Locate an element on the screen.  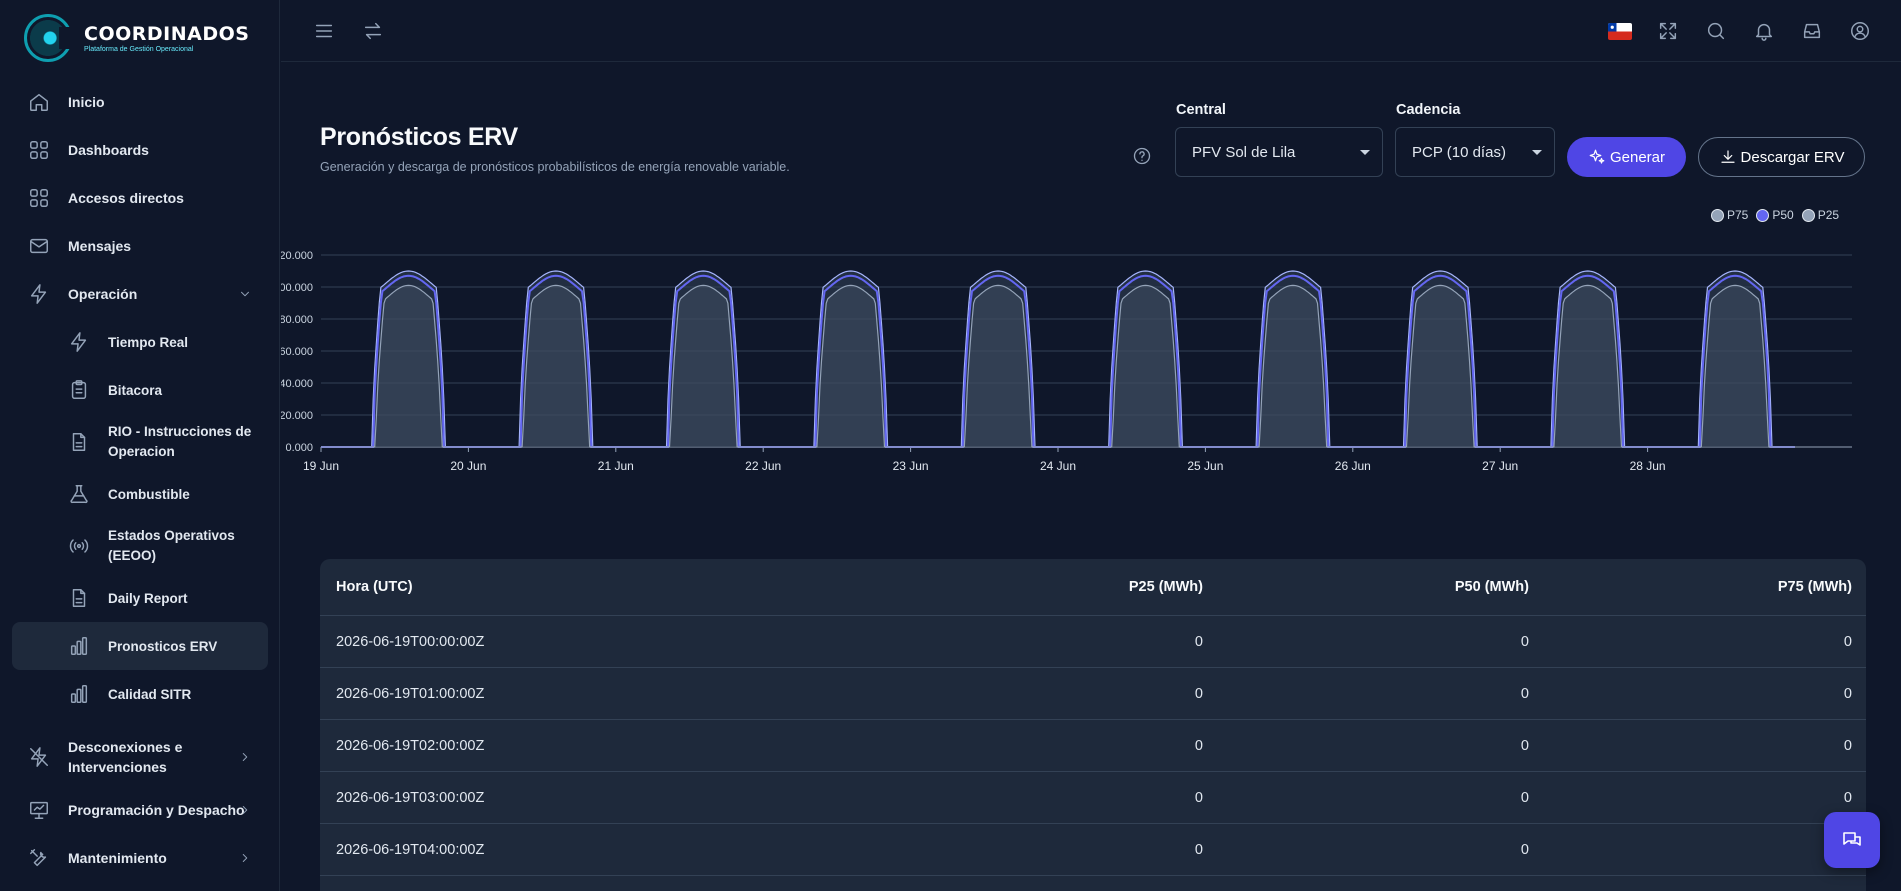
sidebar-item-tiempo-real: Tiempo Real is located at coordinates (140, 342).